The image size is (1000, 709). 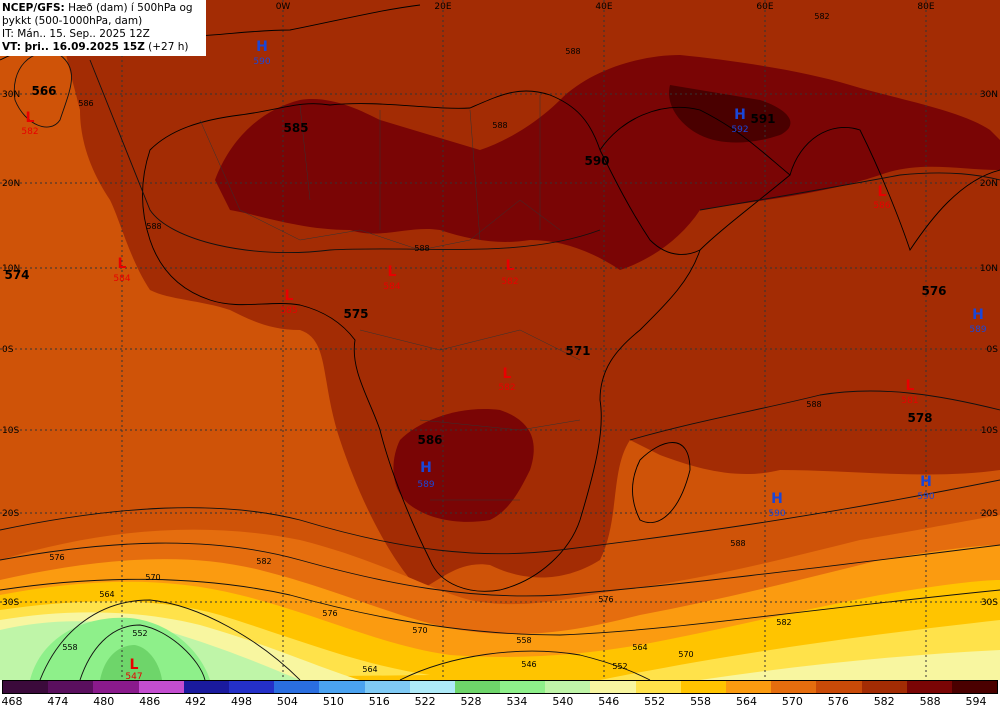 I want to click on low-marker-3: L, so click(x=289, y=296).